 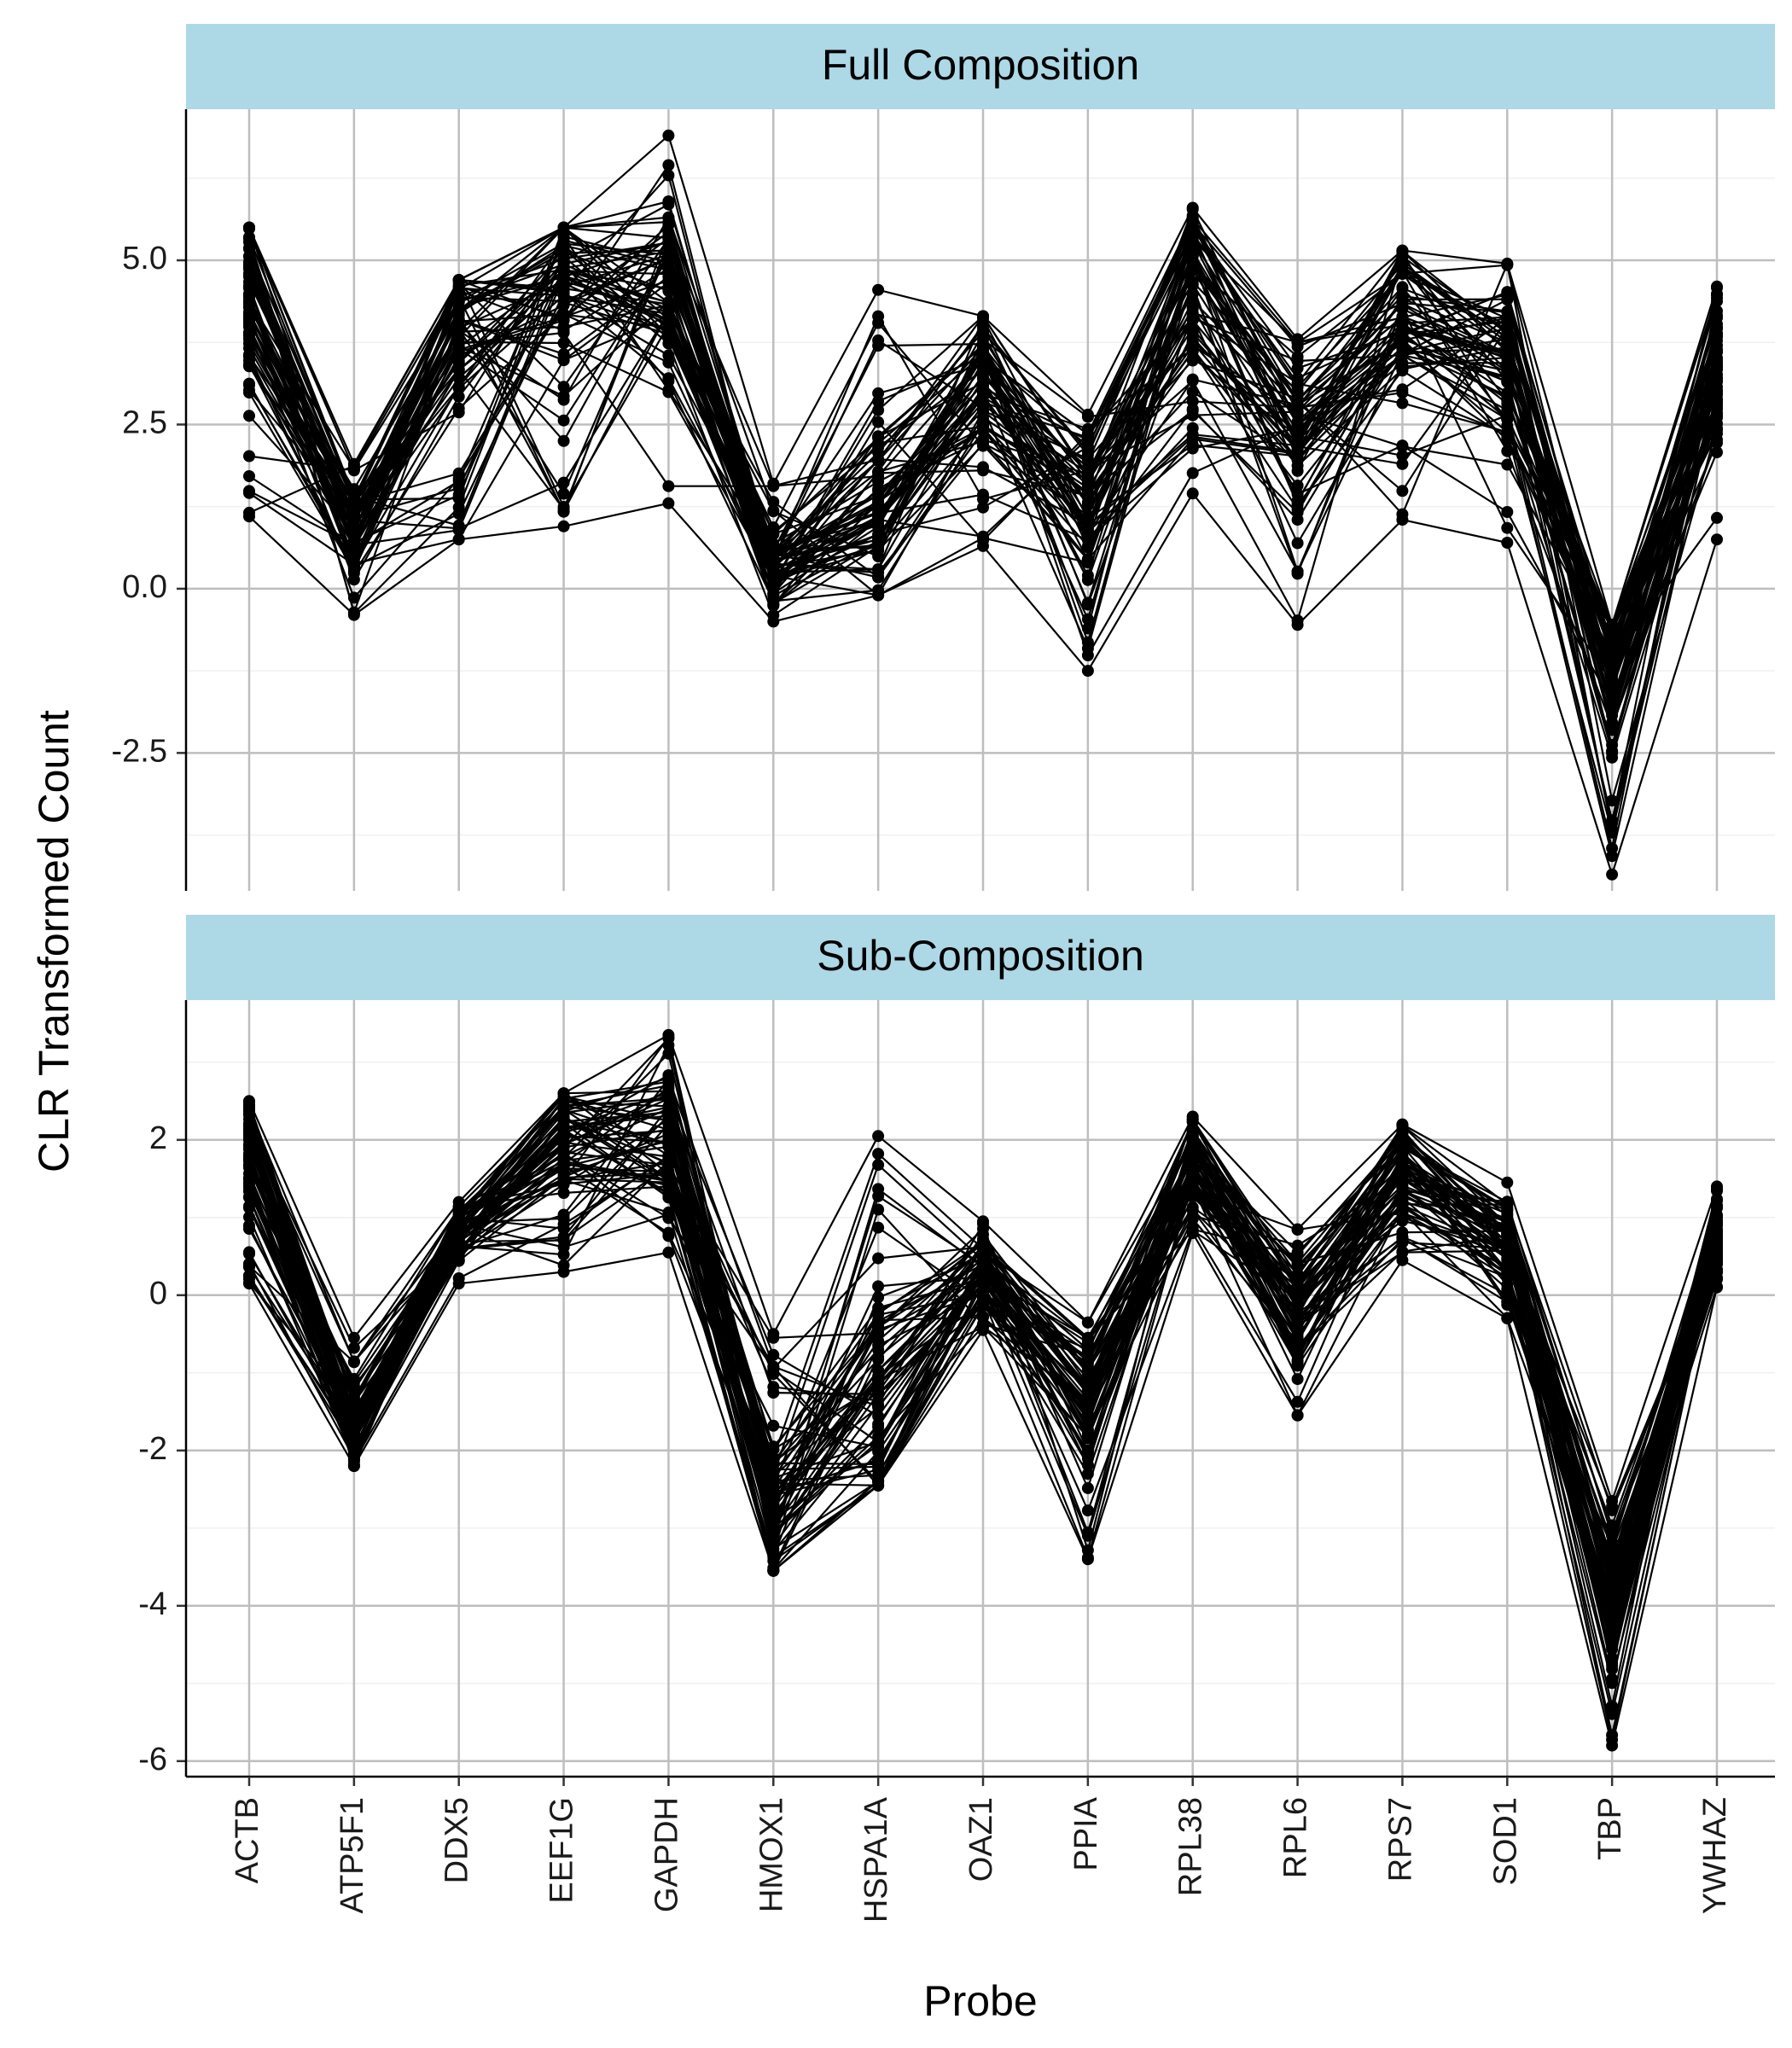 What do you see at coordinates (54, 941) in the screenshot?
I see `y-axis-title: CLR Transformed Count` at bounding box center [54, 941].